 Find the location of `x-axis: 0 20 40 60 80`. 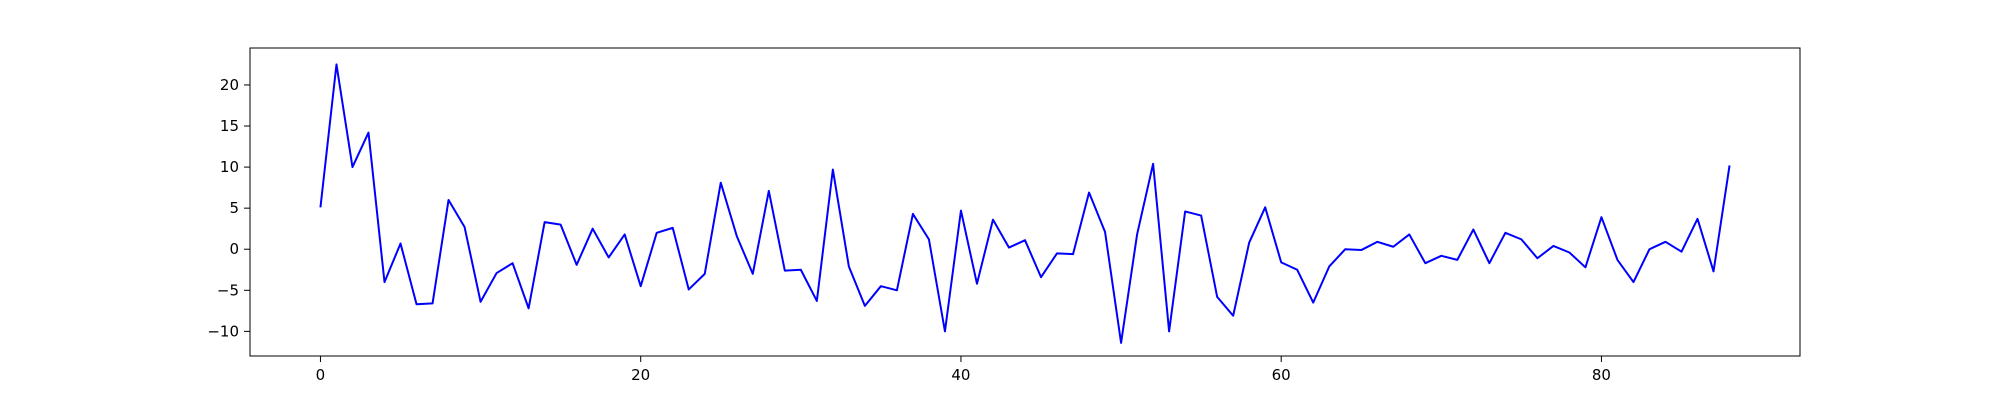

x-axis: 0 20 40 60 80 is located at coordinates (963, 370).